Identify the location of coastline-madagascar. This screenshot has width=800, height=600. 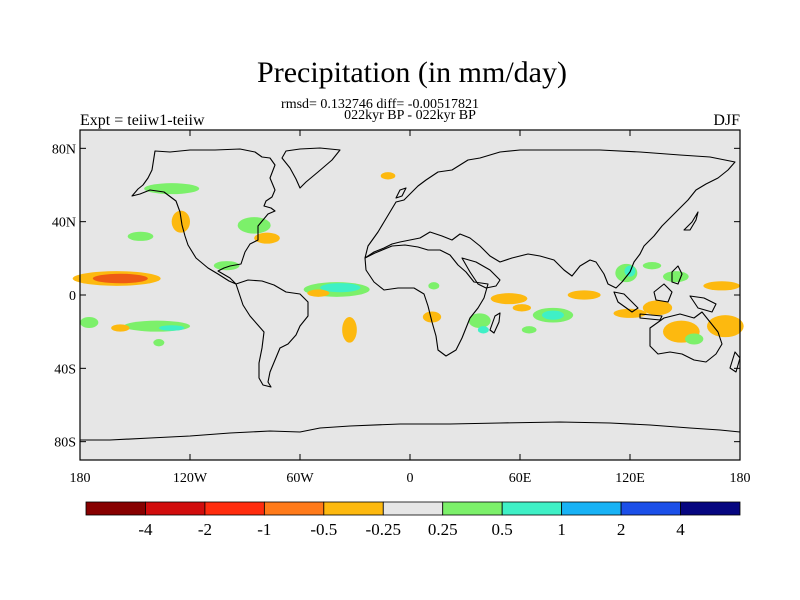
(495, 323).